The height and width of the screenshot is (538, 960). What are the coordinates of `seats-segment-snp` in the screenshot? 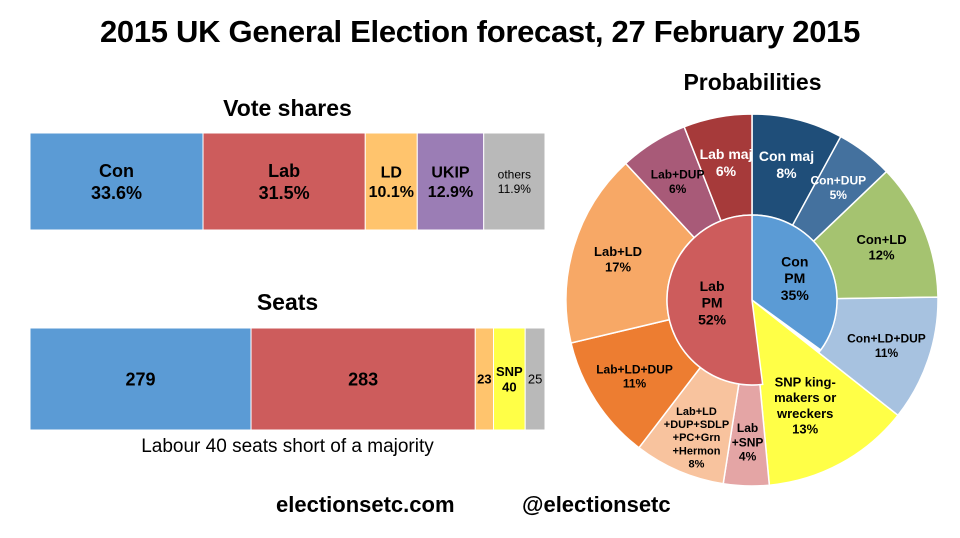 It's located at (509, 379).